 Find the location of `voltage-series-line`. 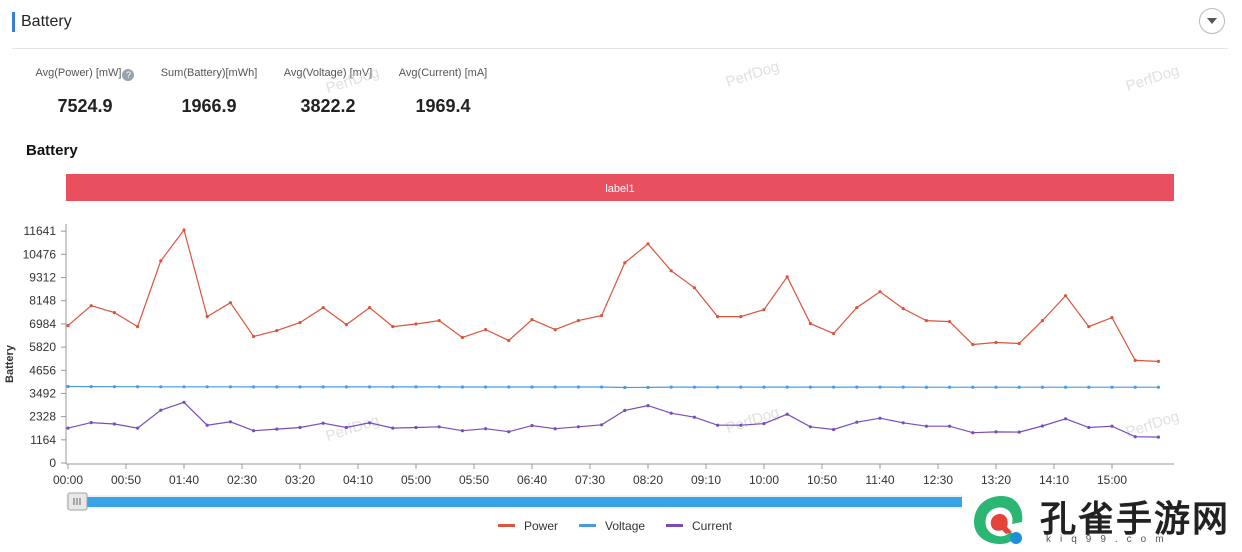

voltage-series-line is located at coordinates (613, 387).